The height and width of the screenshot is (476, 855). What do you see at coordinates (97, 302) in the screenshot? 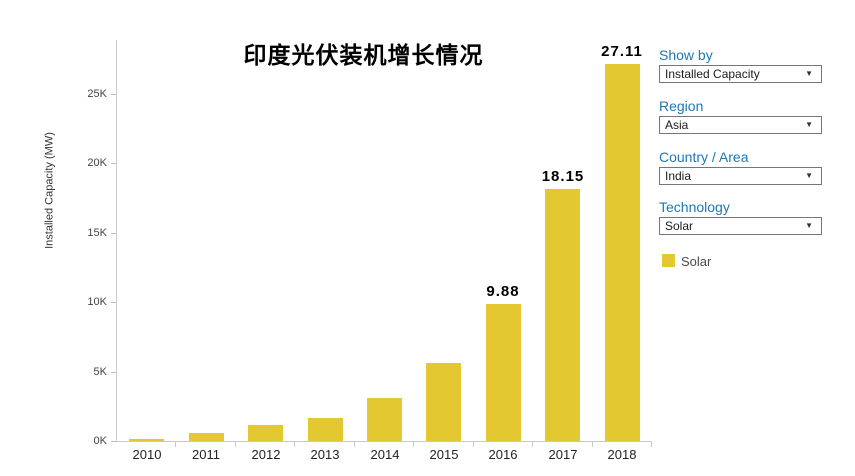
I see `y-axis-tick-label: 10K` at bounding box center [97, 302].